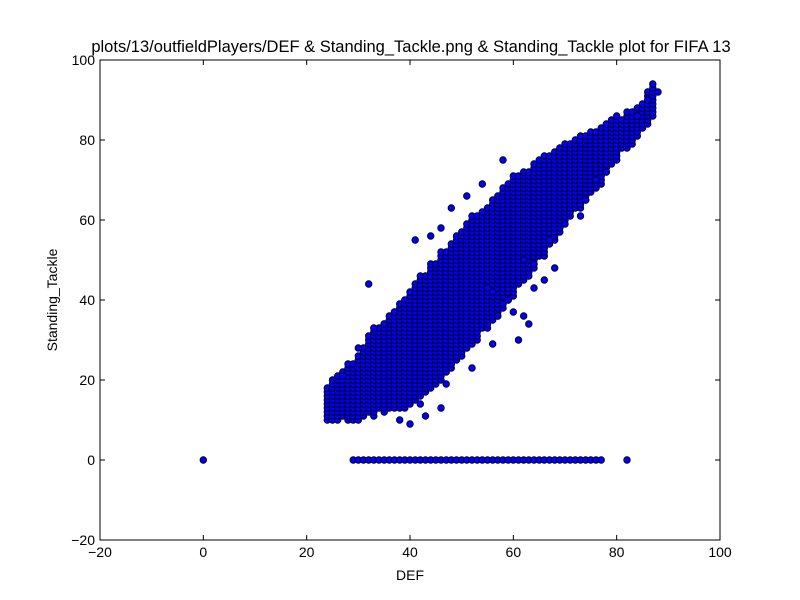 Image resolution: width=800 pixels, height=600 pixels. Describe the element at coordinates (87, 220) in the screenshot. I see `y-tick-label: 60` at that location.